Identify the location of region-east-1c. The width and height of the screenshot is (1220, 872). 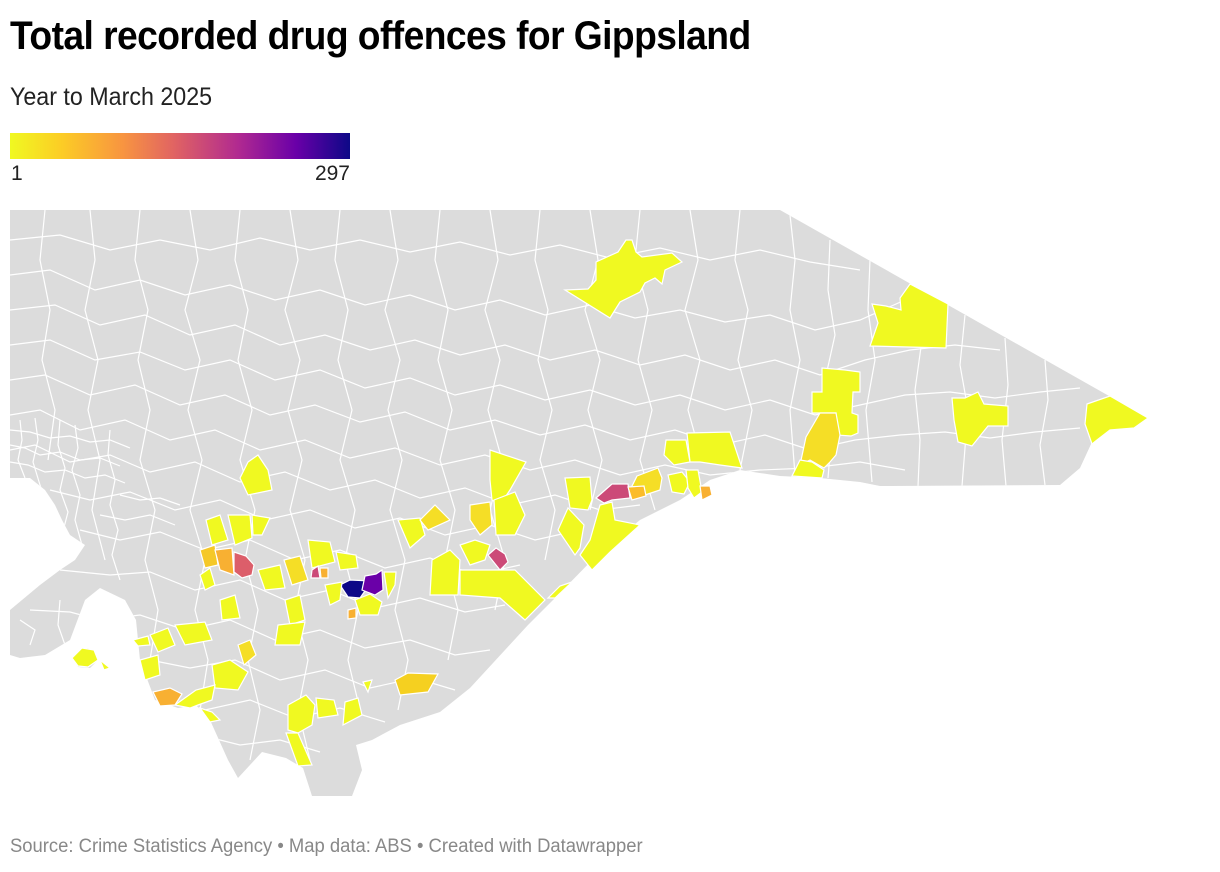
(808, 469).